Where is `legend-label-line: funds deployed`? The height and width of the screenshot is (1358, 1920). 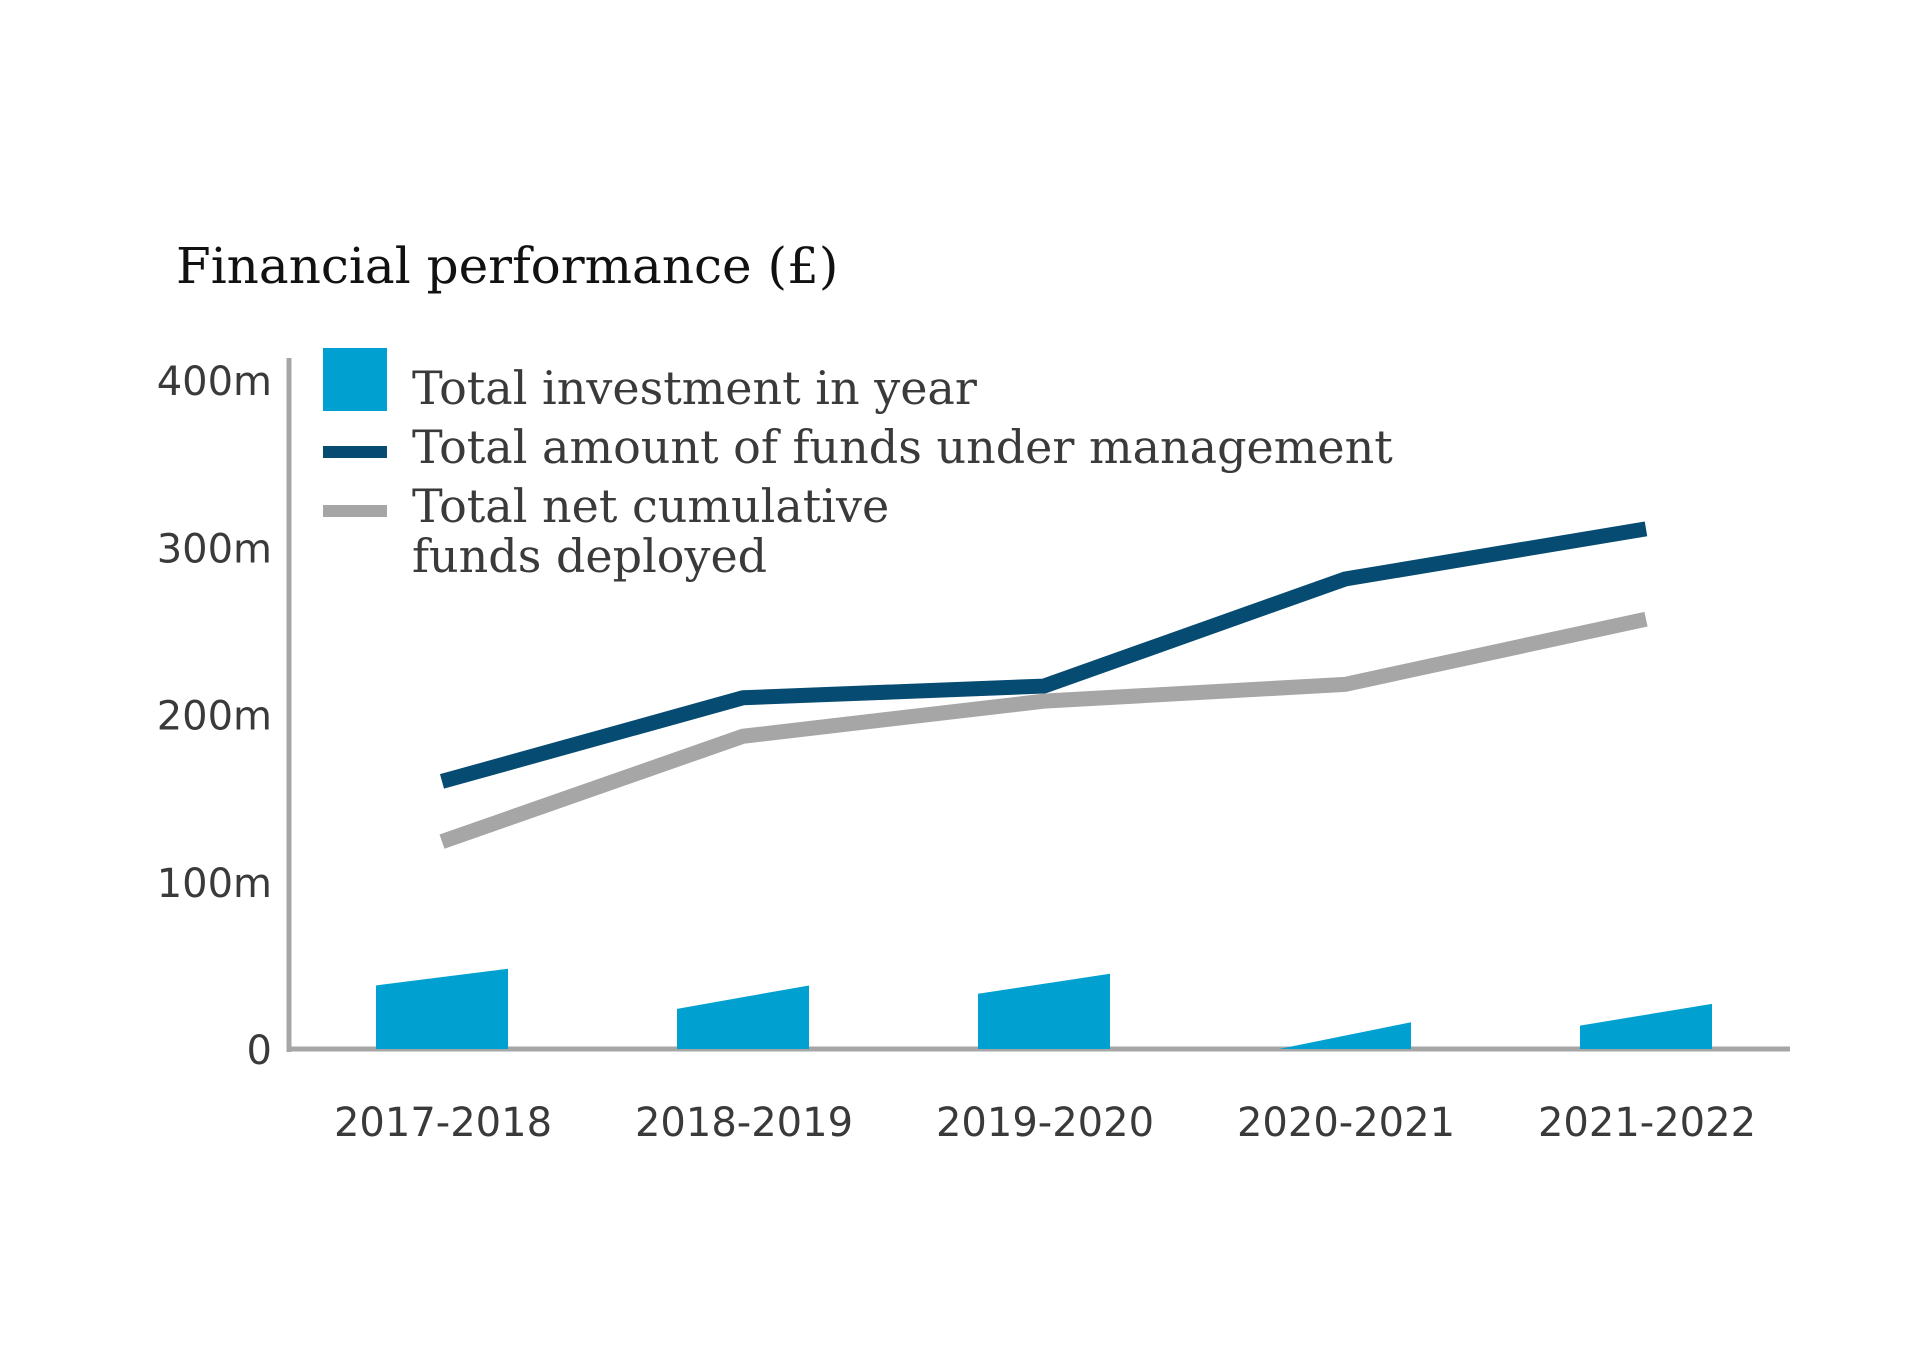
legend-label-line: funds deployed is located at coordinates (589, 556).